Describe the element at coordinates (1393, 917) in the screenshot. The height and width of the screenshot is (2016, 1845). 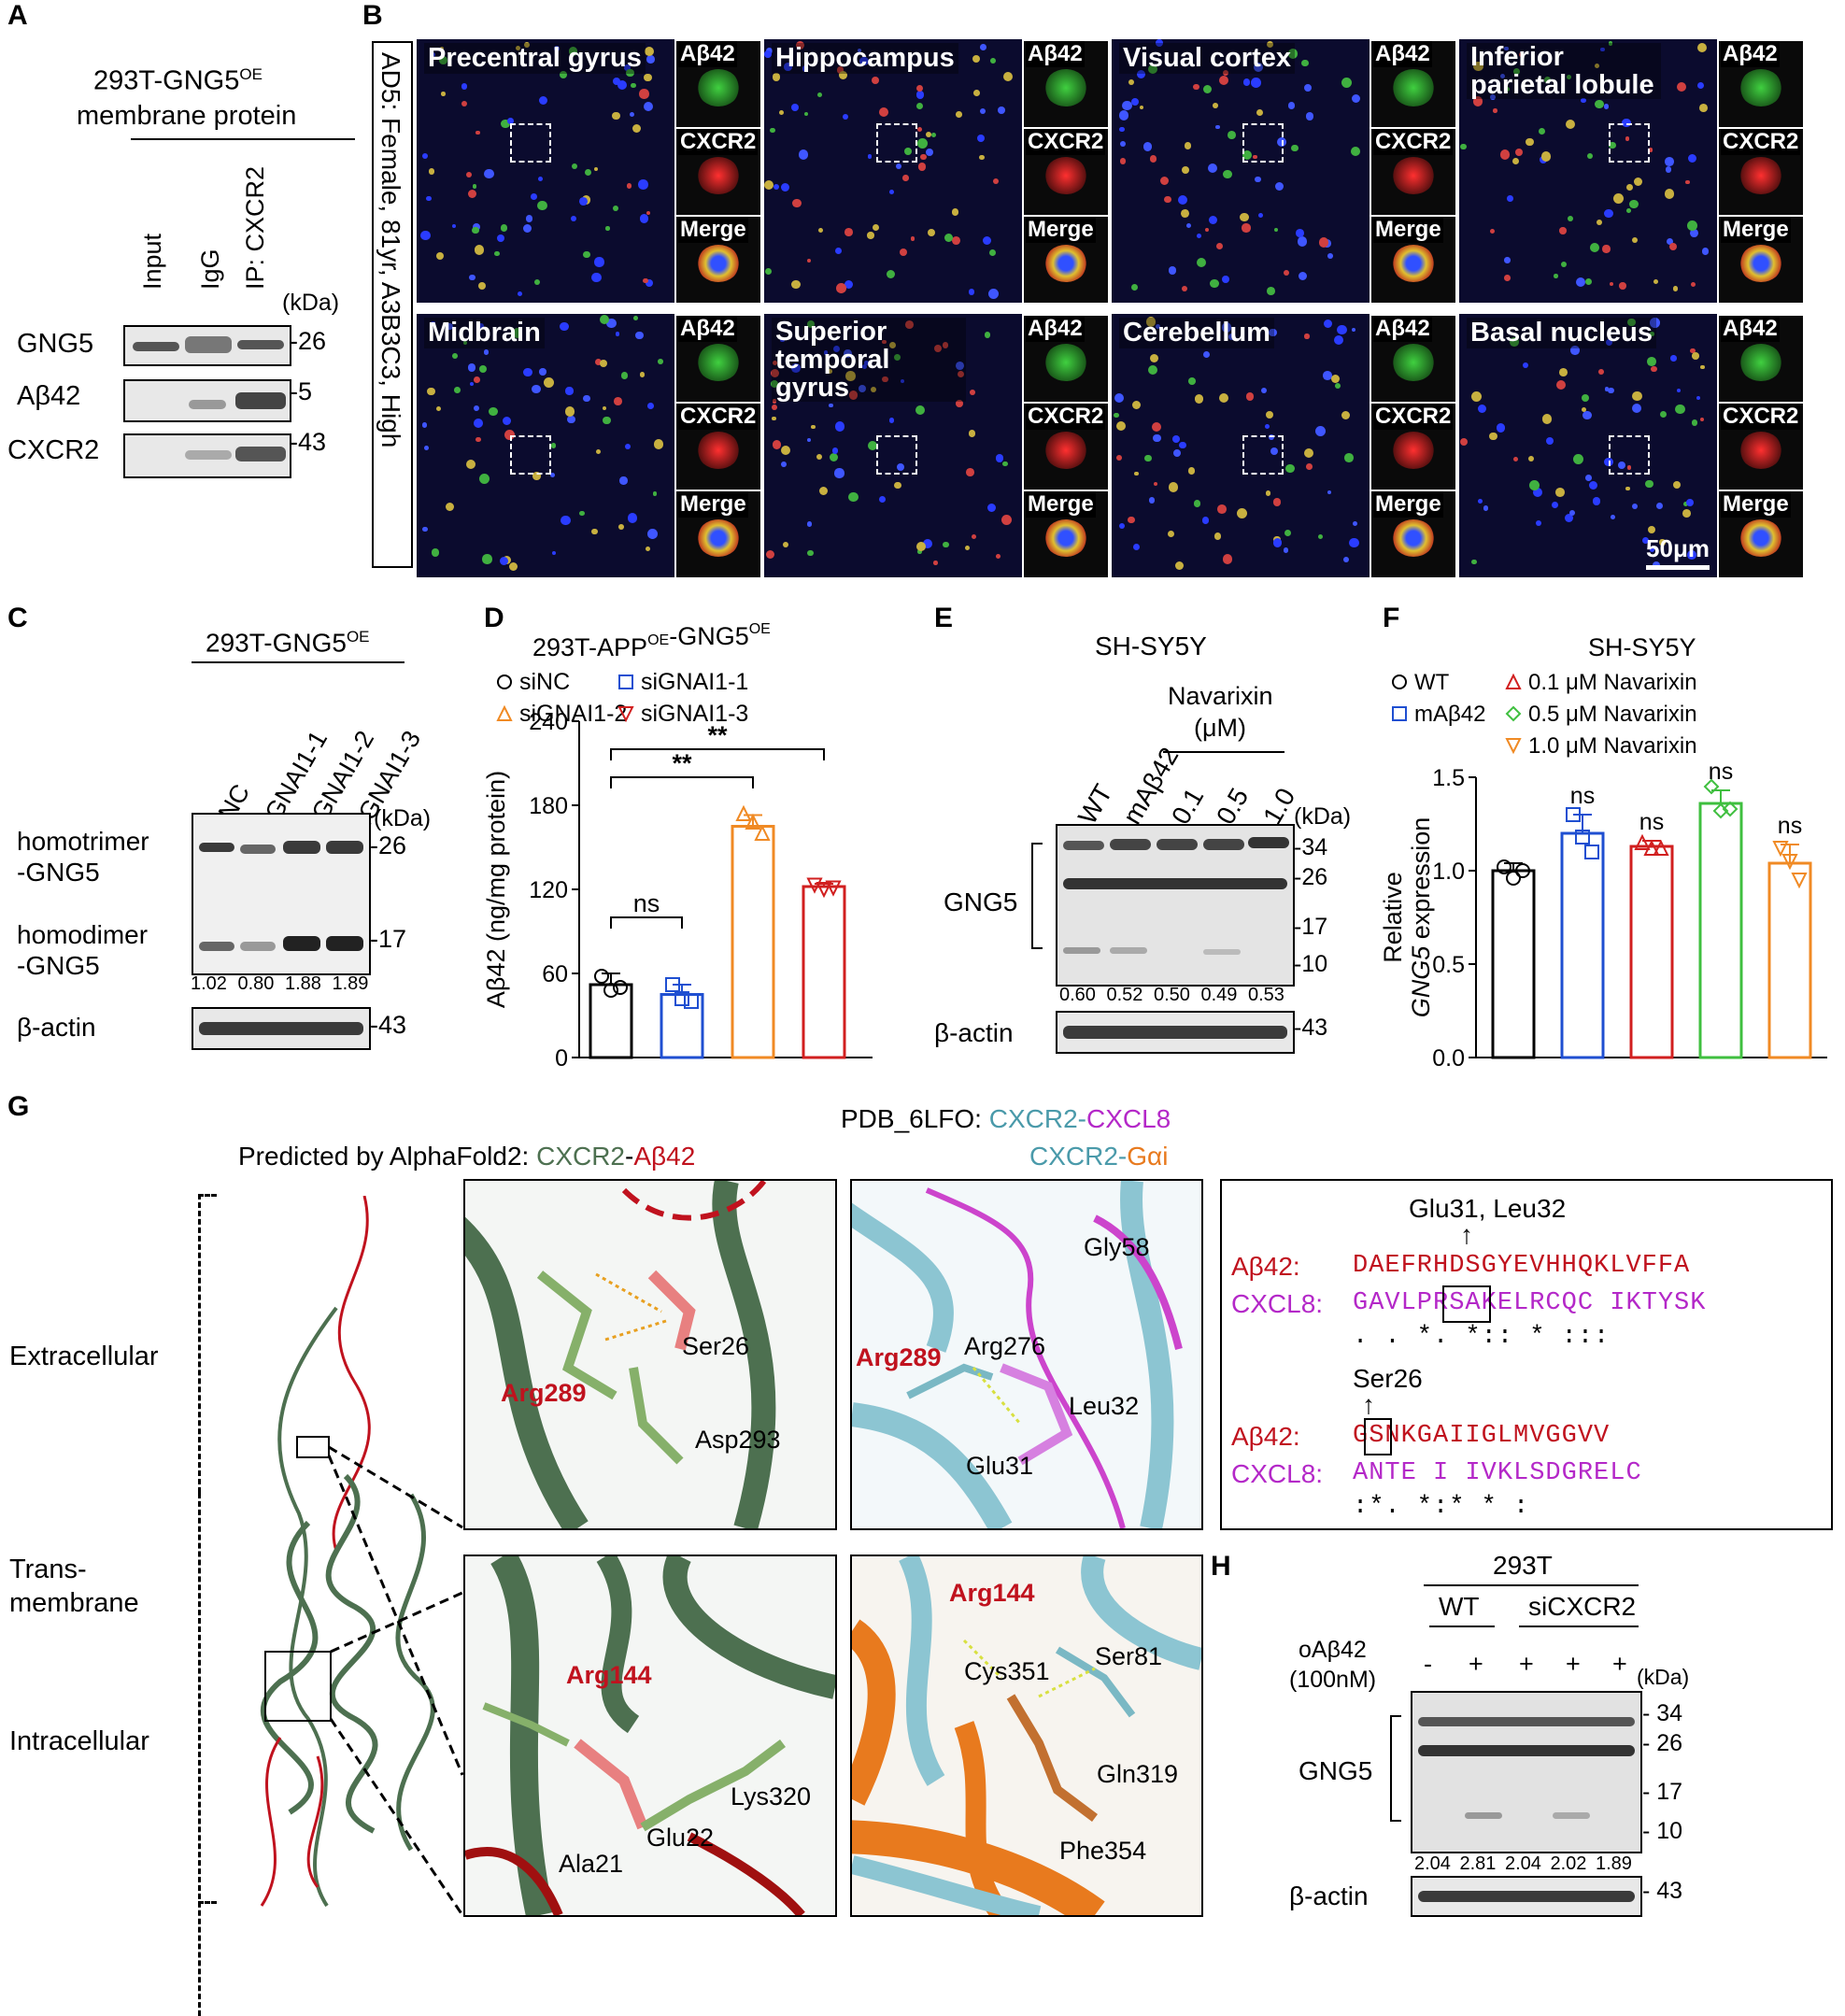
I see `y-axis-label-1: Relative` at that location.